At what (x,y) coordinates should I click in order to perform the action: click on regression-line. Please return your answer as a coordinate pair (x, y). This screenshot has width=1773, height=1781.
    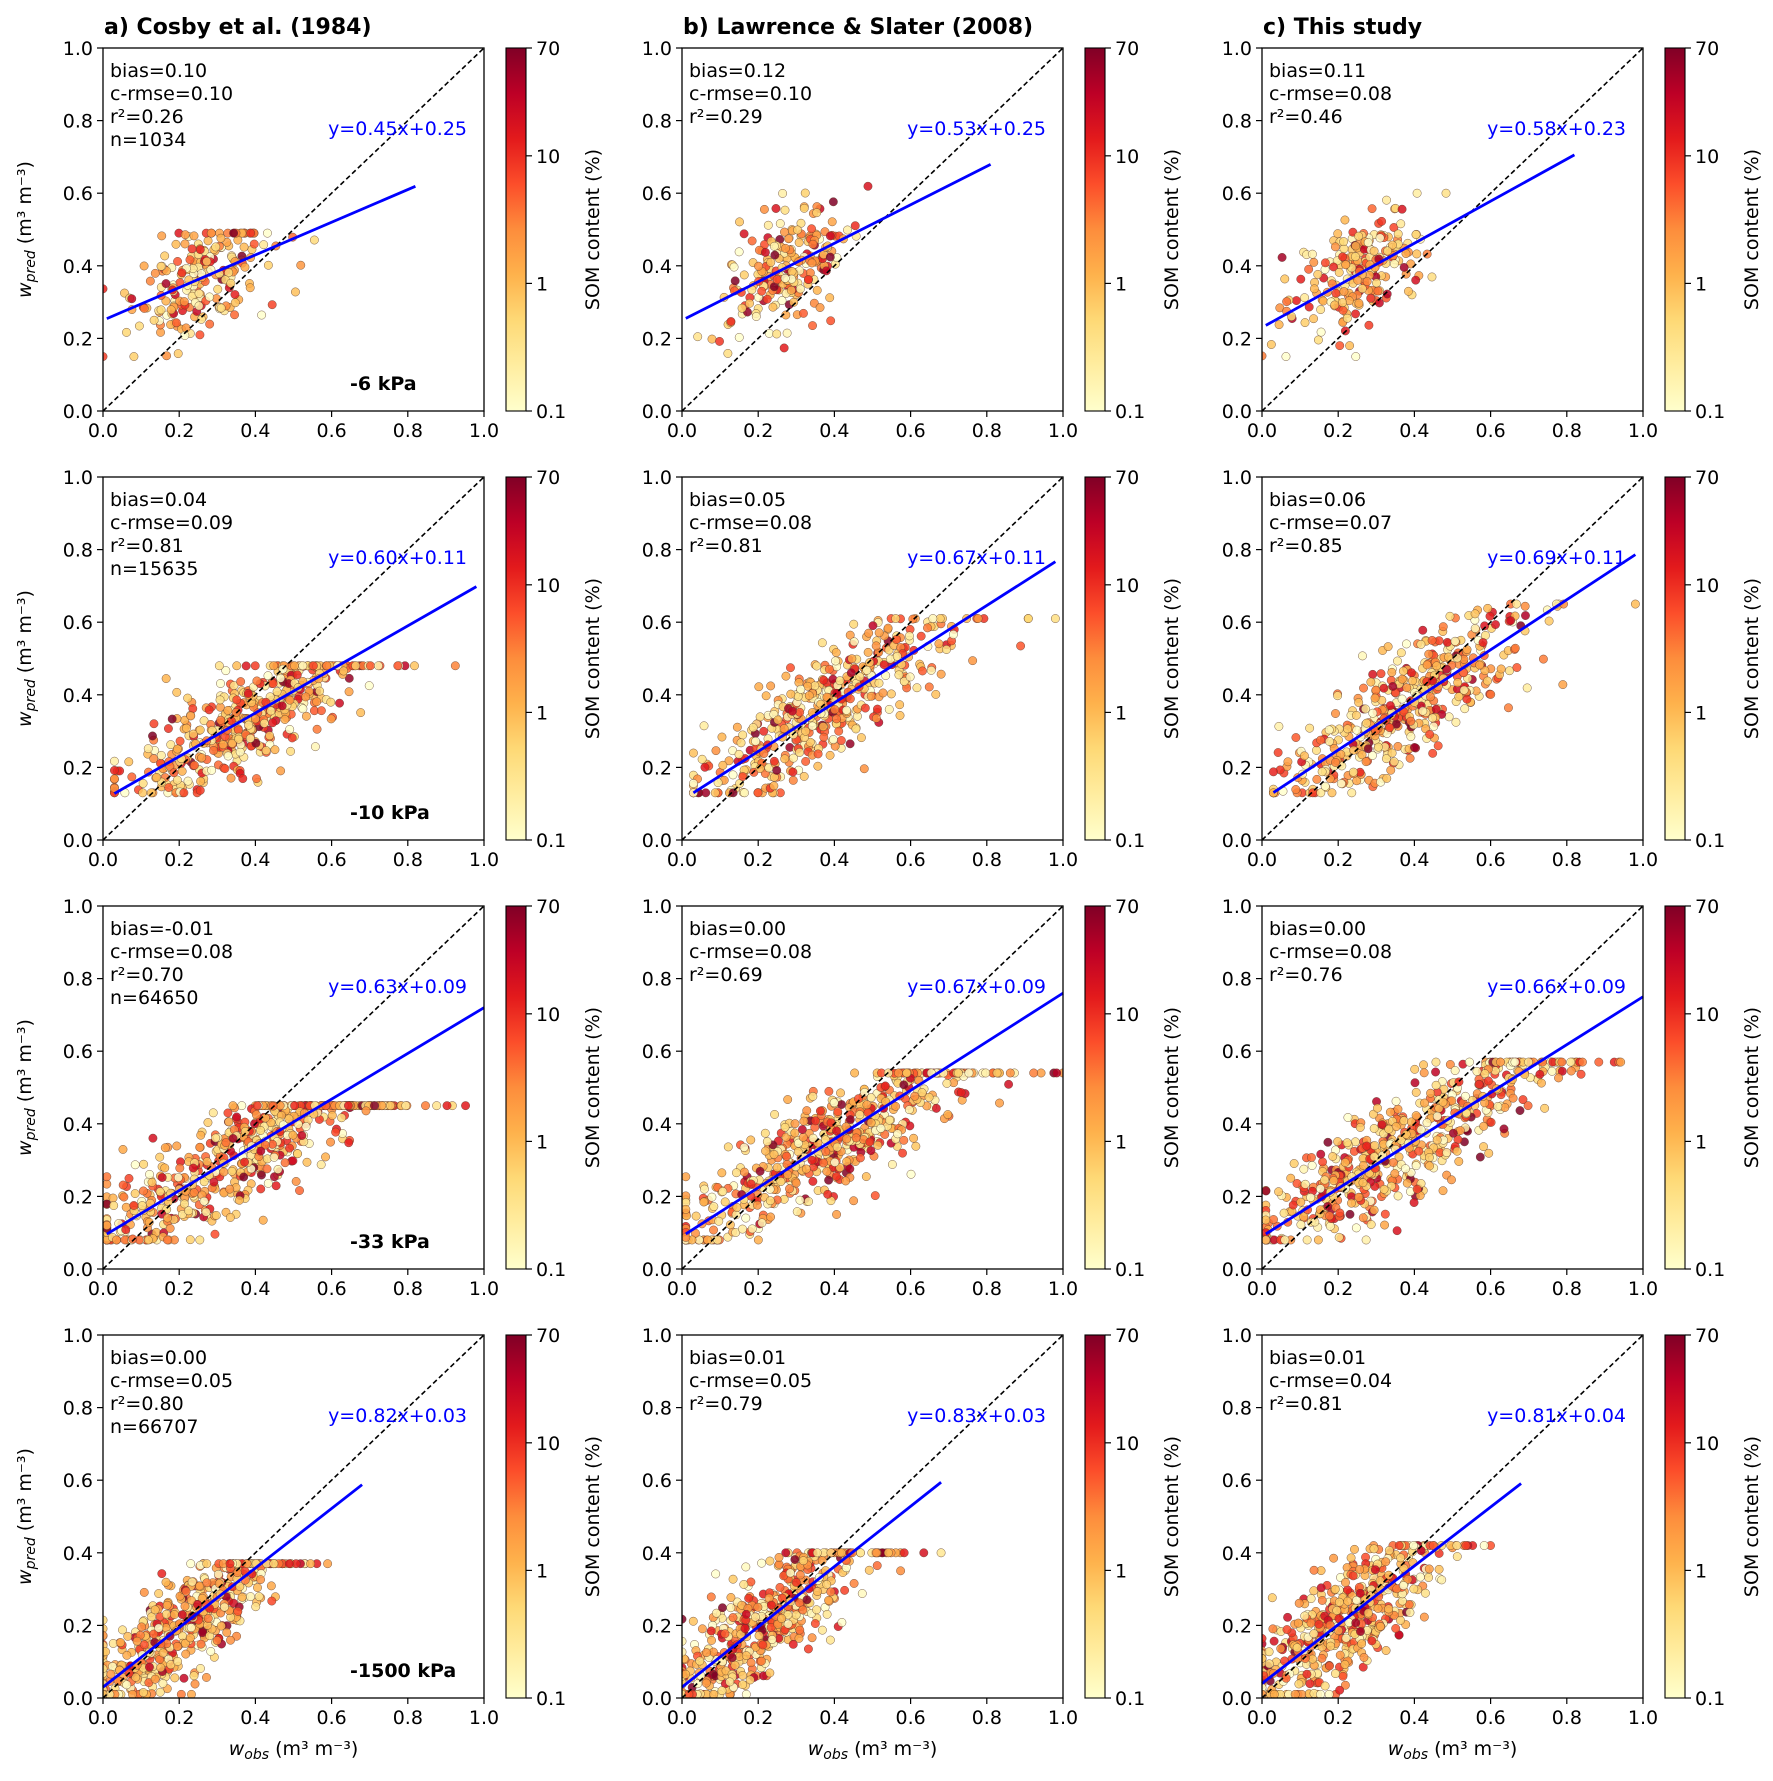
    Looking at the image, I should click on (295, 1121).